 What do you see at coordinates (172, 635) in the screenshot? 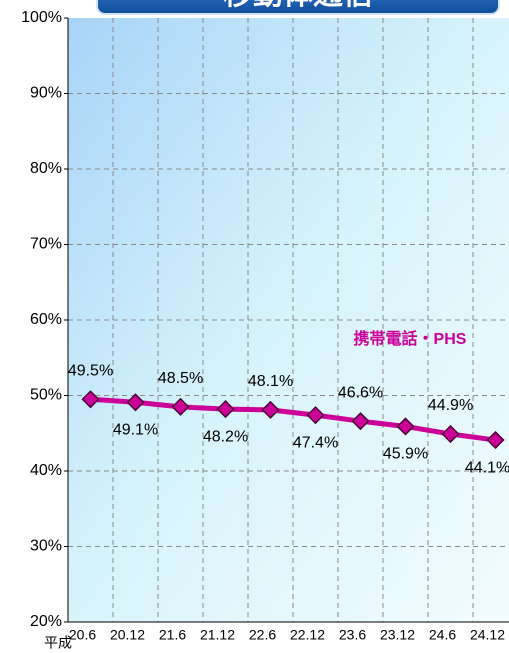
I see `x-tick-label: 21.6` at bounding box center [172, 635].